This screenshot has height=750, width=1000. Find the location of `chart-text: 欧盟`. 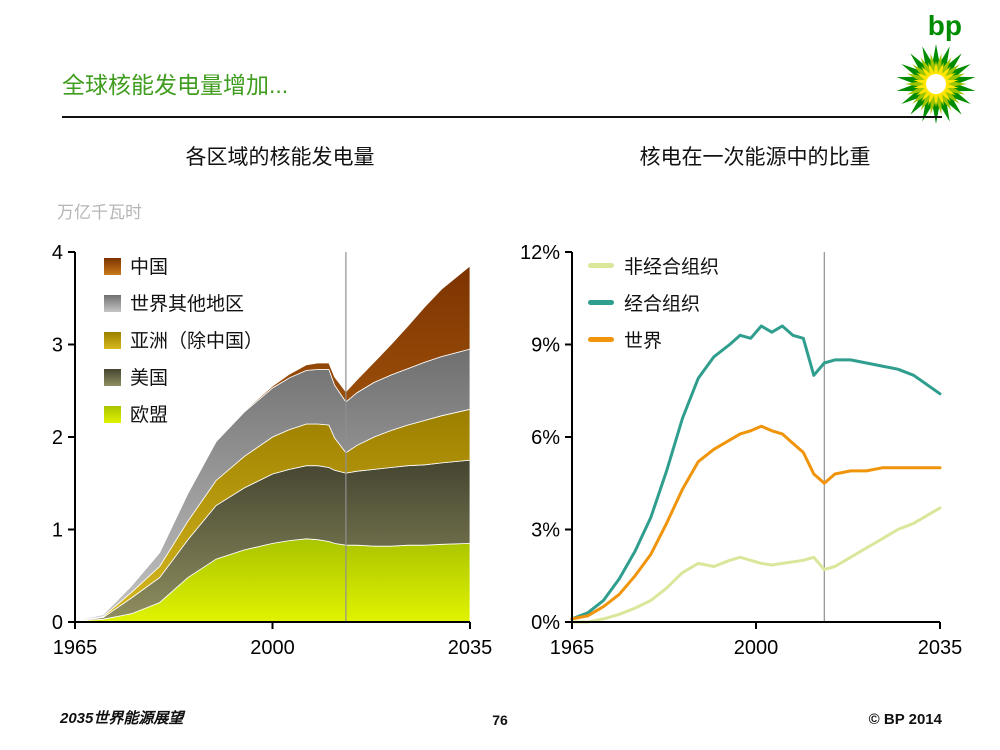

chart-text: 欧盟 is located at coordinates (149, 415).